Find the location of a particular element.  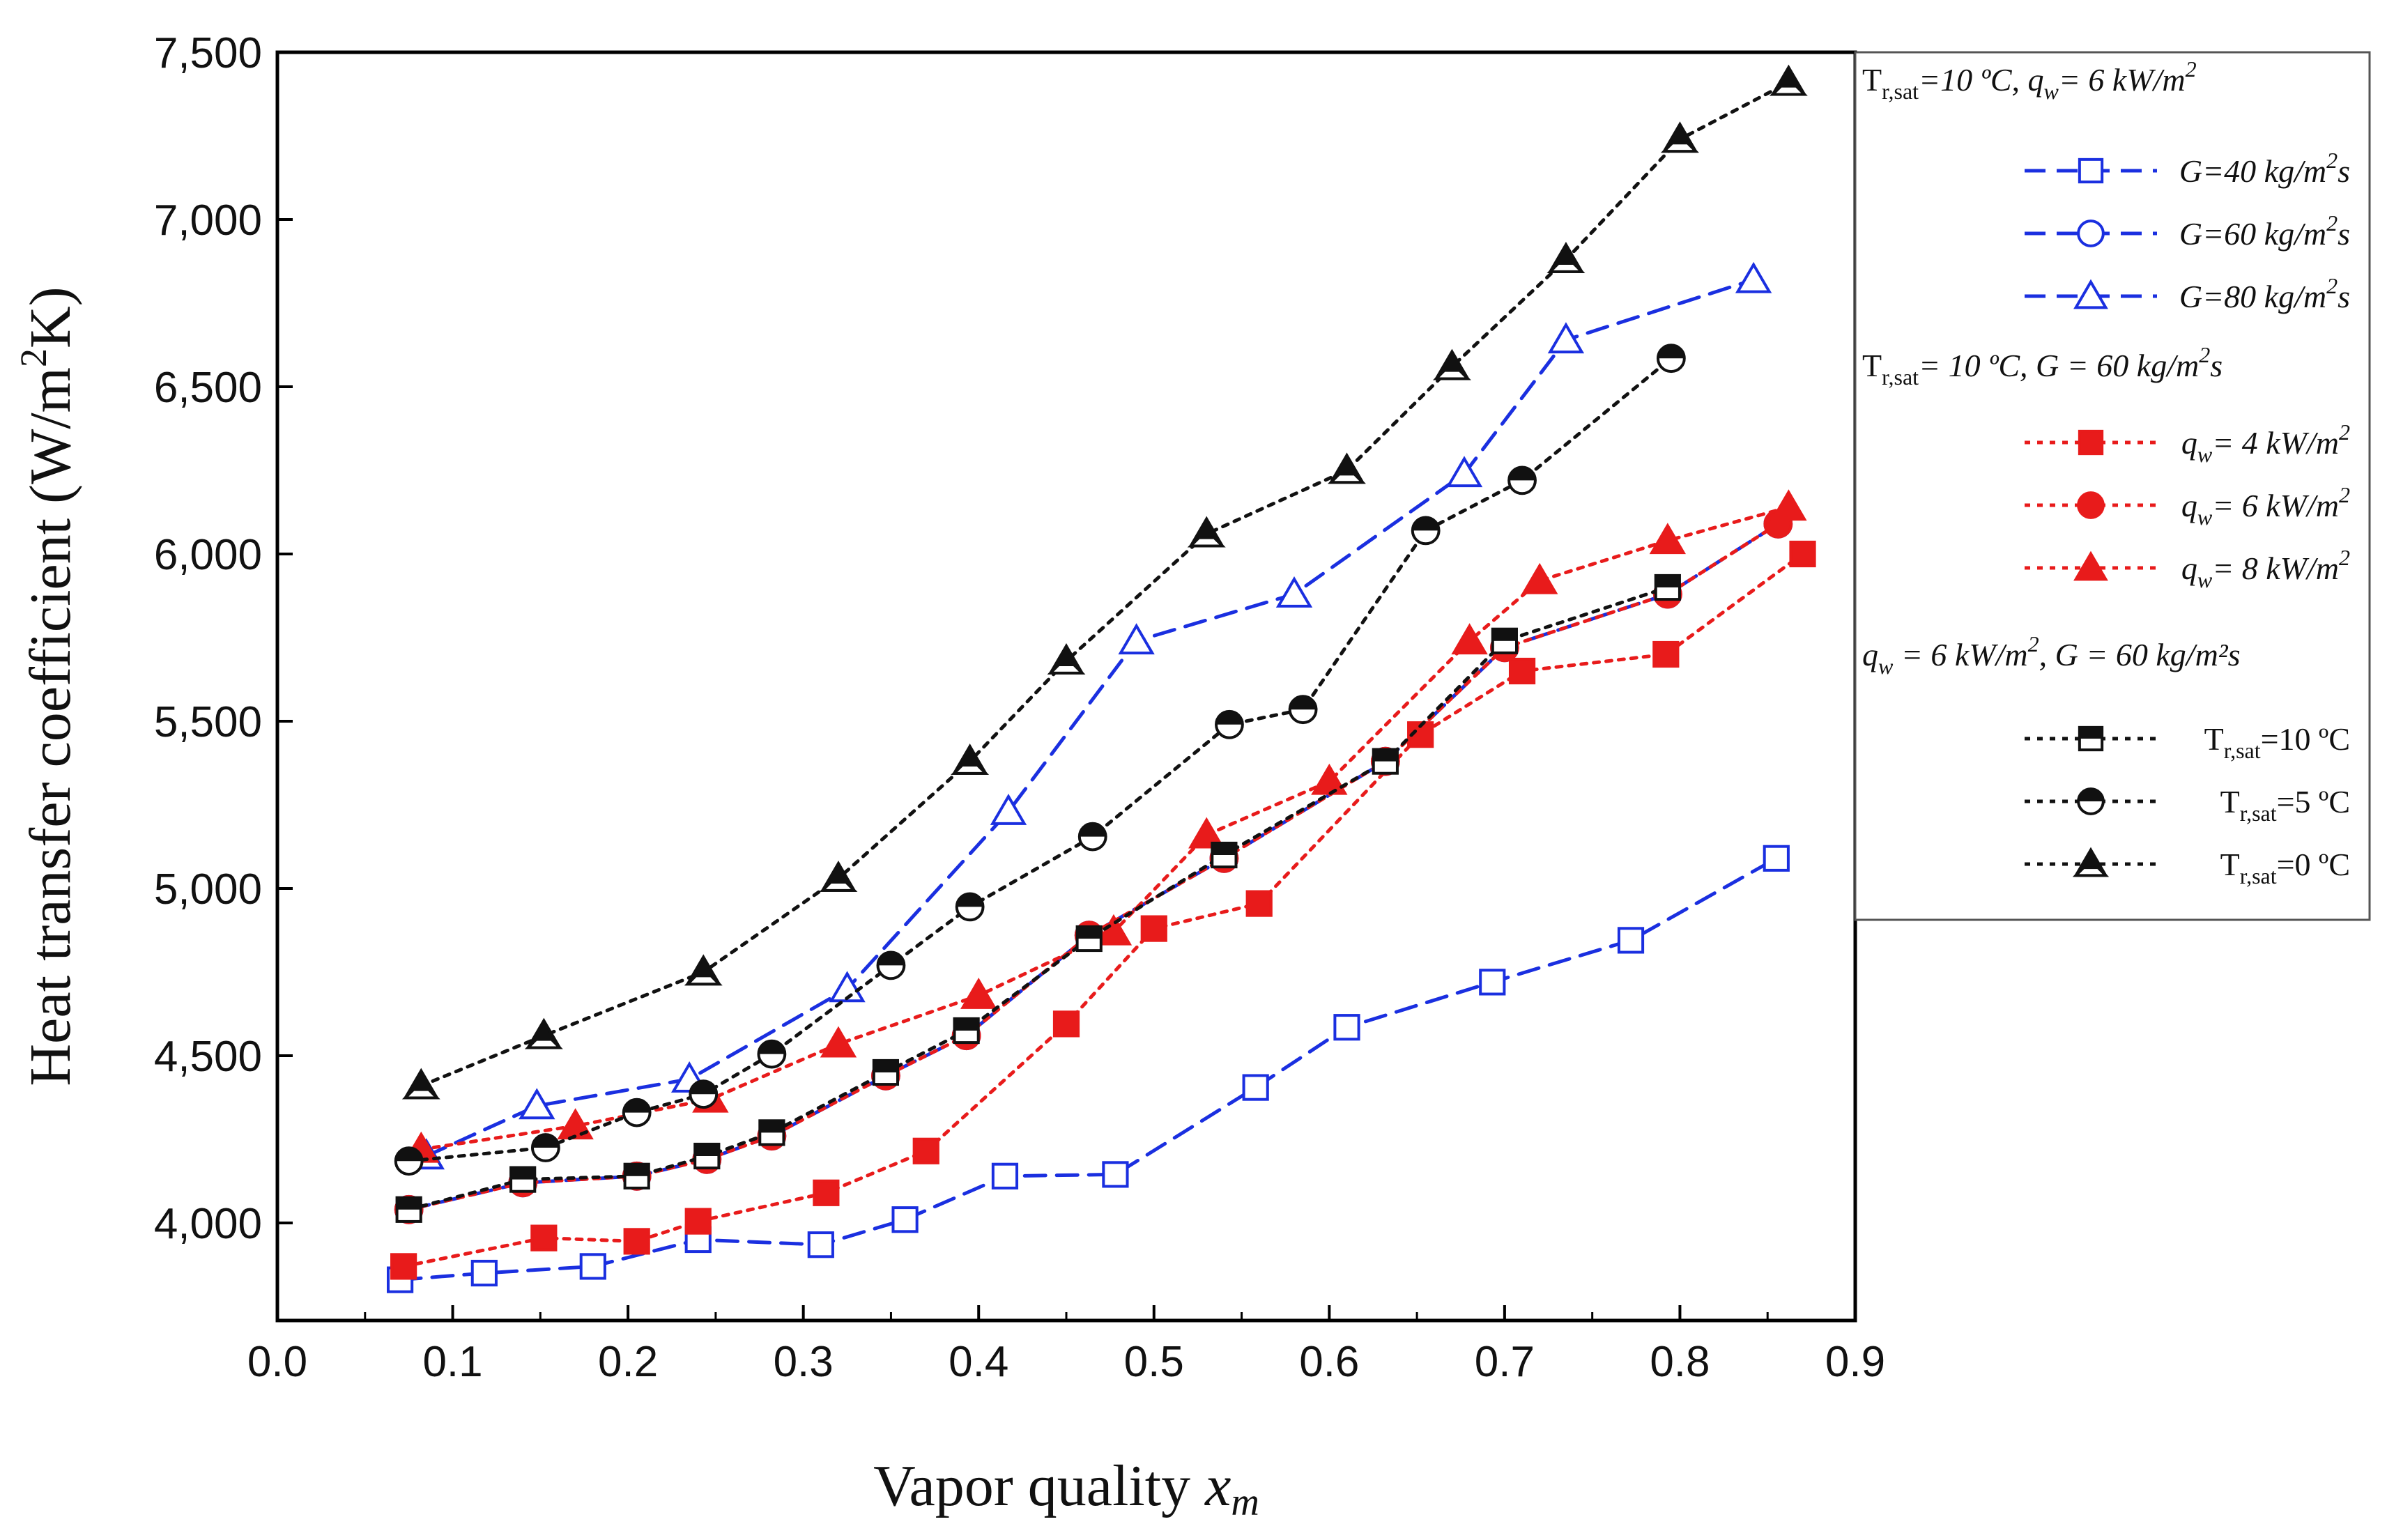

x-tick-label: 0.1 is located at coordinates (452, 1362).